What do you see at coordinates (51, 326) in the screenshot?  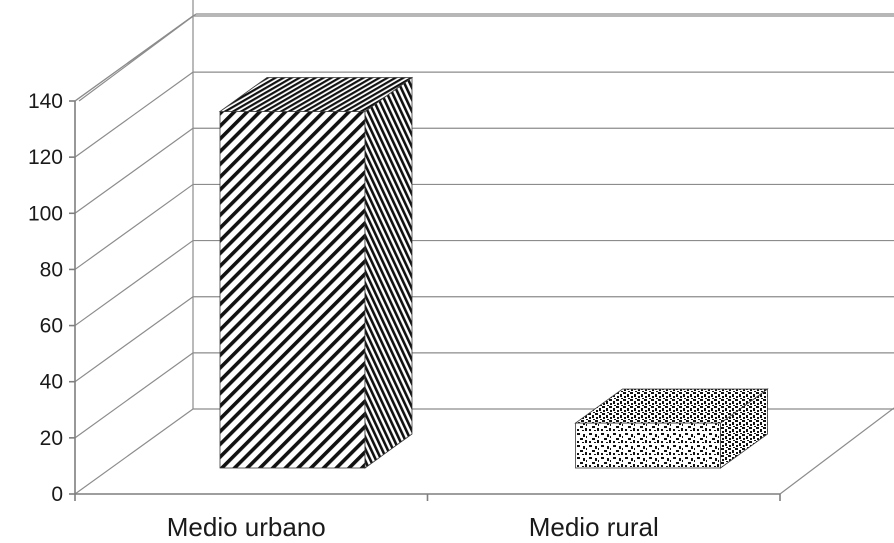 I see `y-tick-label: 60` at bounding box center [51, 326].